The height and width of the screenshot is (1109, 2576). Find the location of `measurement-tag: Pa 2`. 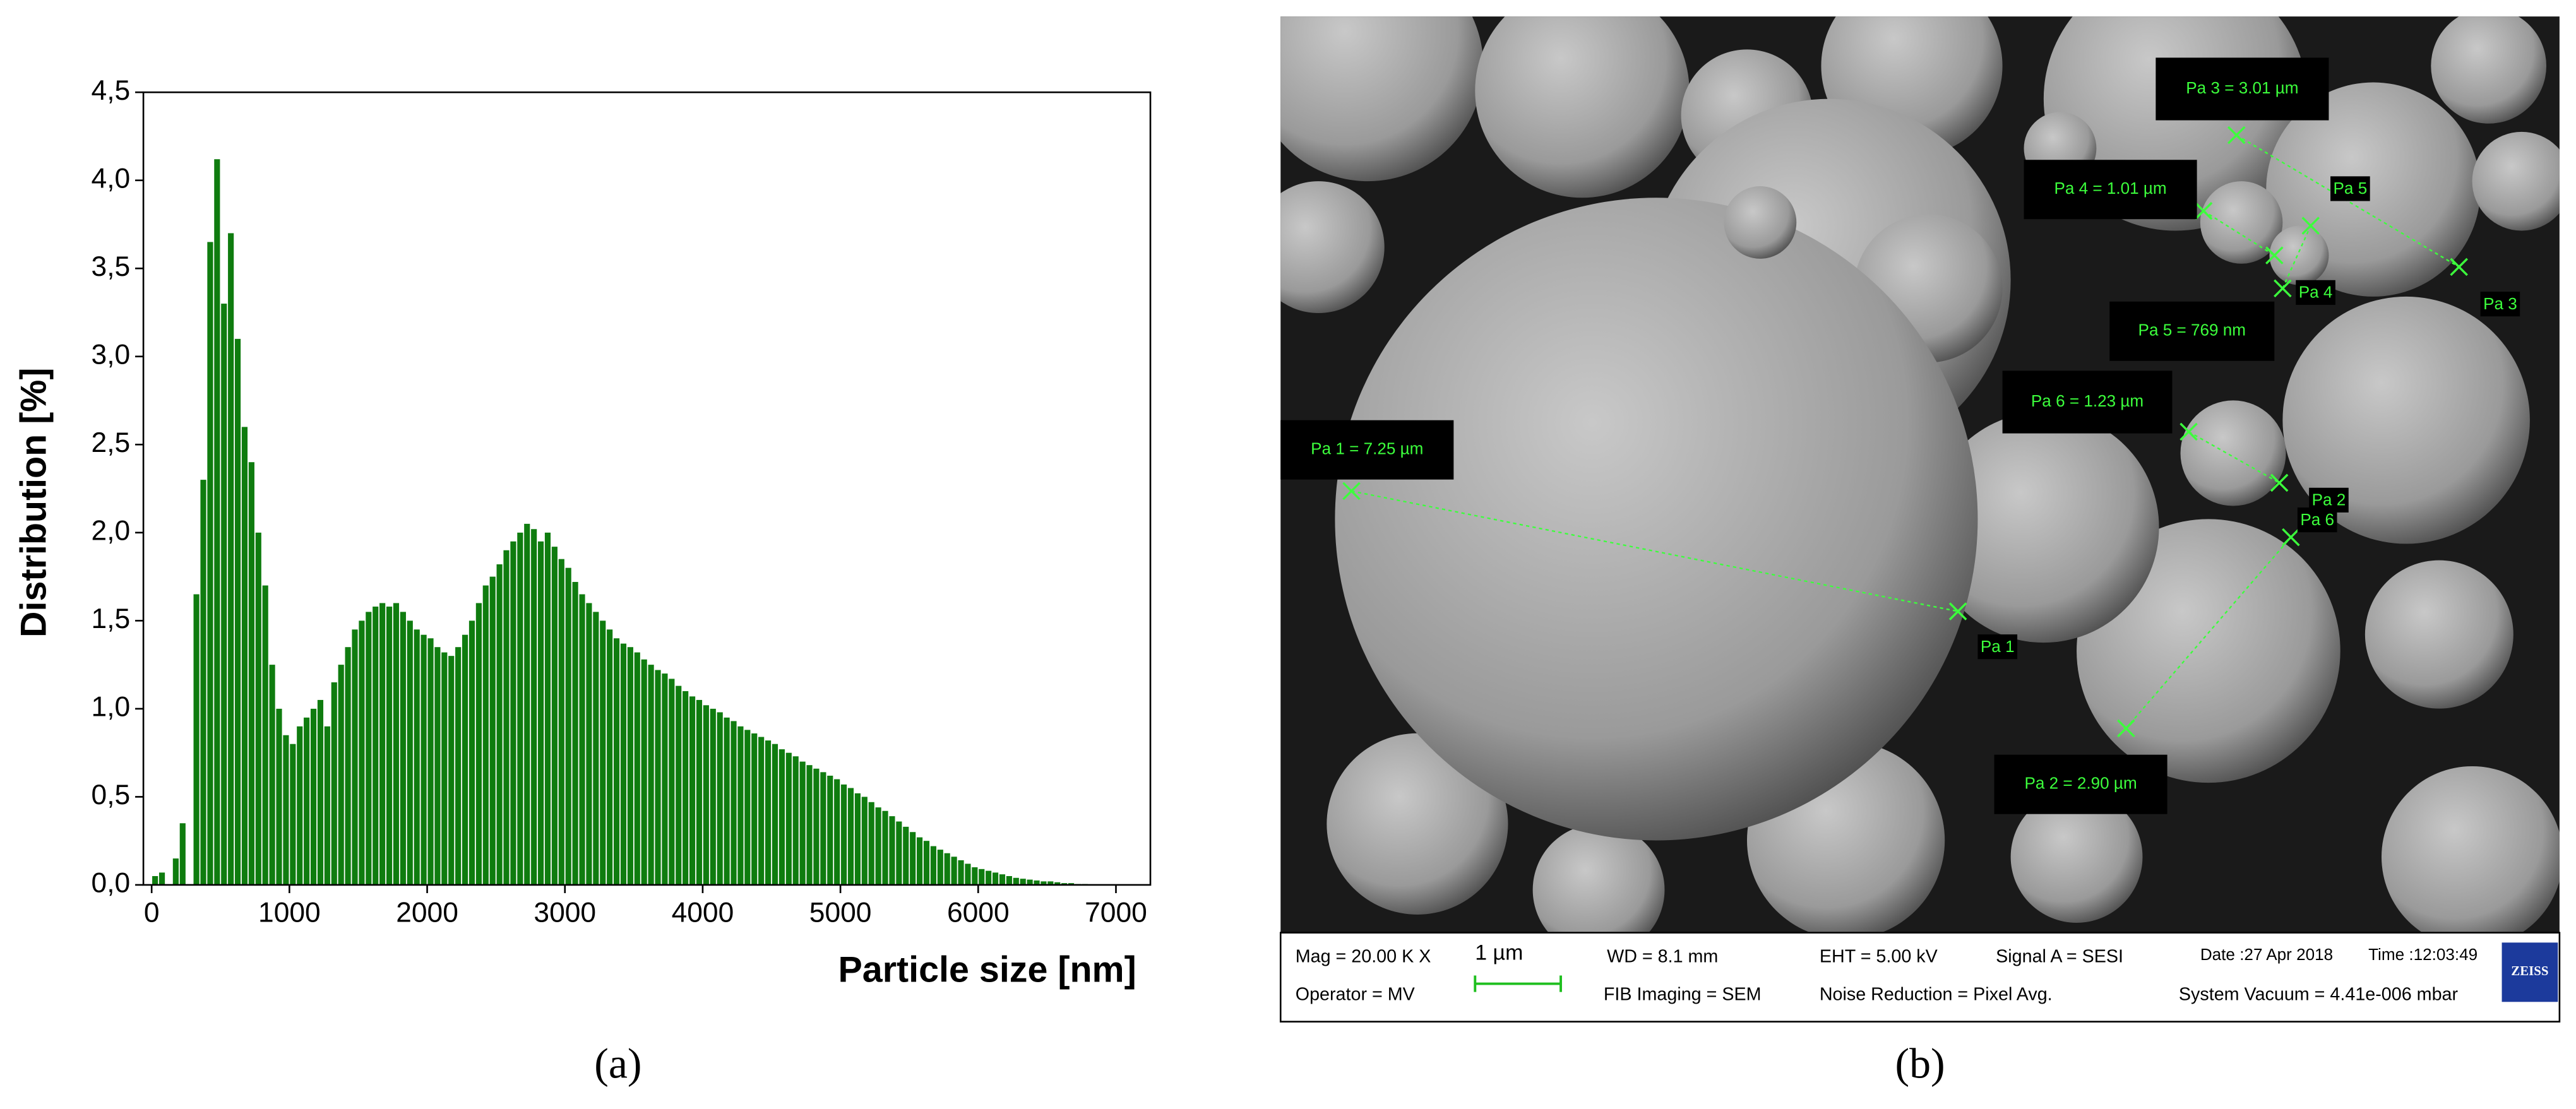

measurement-tag: Pa 2 is located at coordinates (2329, 499).